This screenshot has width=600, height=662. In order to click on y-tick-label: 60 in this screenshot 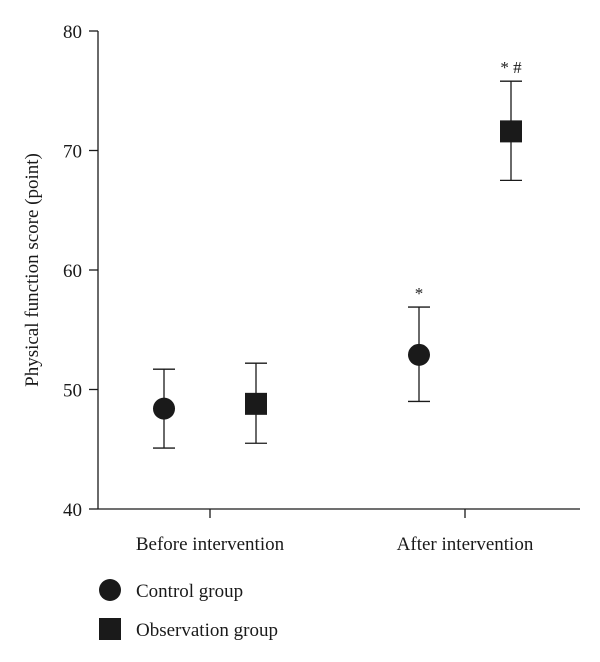, I will do `click(72, 271)`.